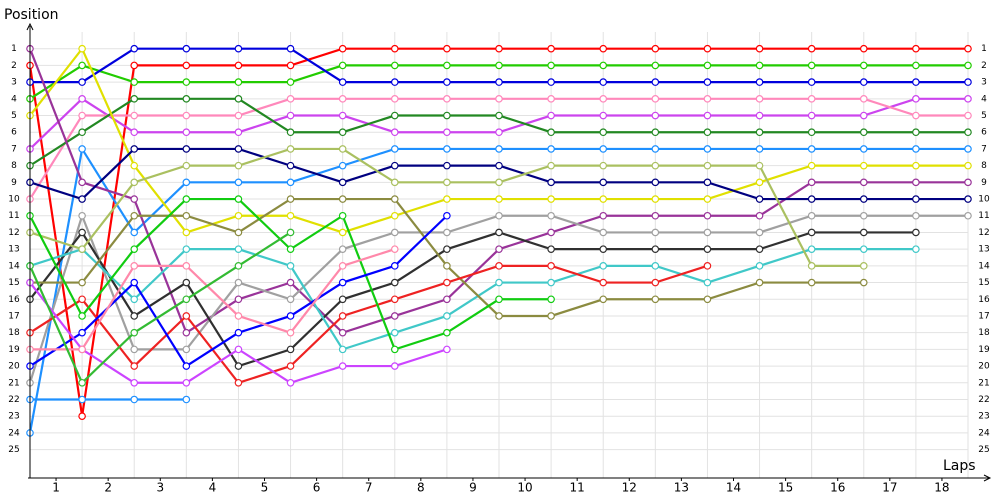 Image resolution: width=1000 pixels, height=500 pixels. Describe the element at coordinates (14, 66) in the screenshot. I see `y-tick-label: 2` at that location.